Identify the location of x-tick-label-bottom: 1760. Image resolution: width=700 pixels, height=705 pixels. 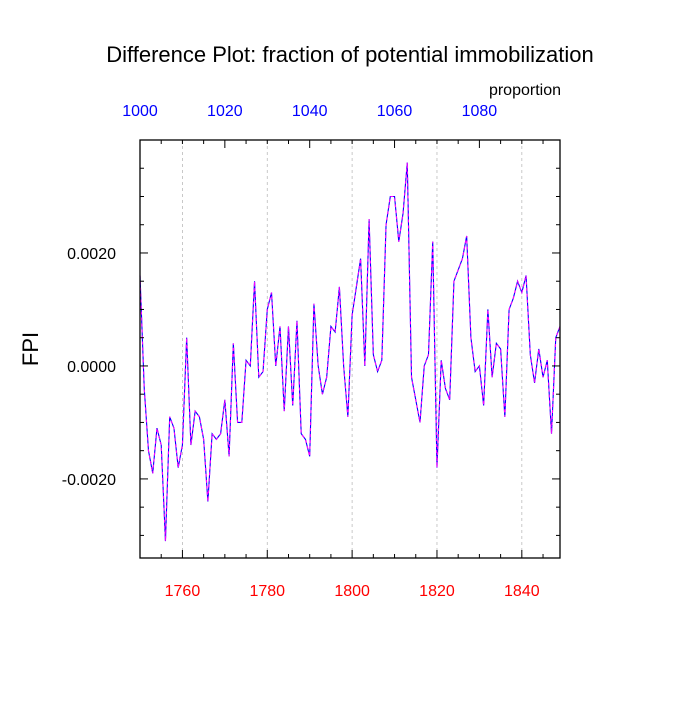
(183, 591).